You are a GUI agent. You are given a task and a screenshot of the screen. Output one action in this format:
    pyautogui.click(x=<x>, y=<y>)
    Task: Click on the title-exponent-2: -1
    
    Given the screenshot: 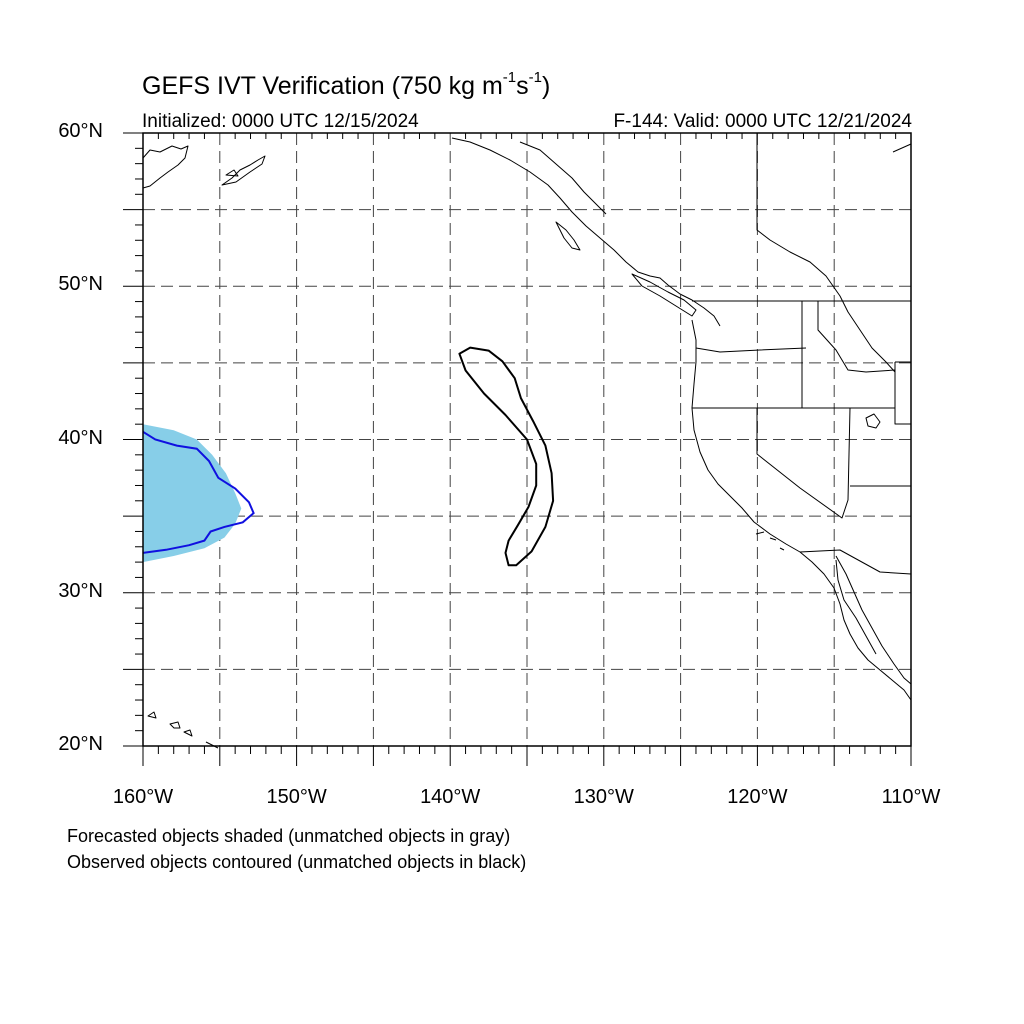 What is the action you would take?
    pyautogui.click(x=535, y=77)
    